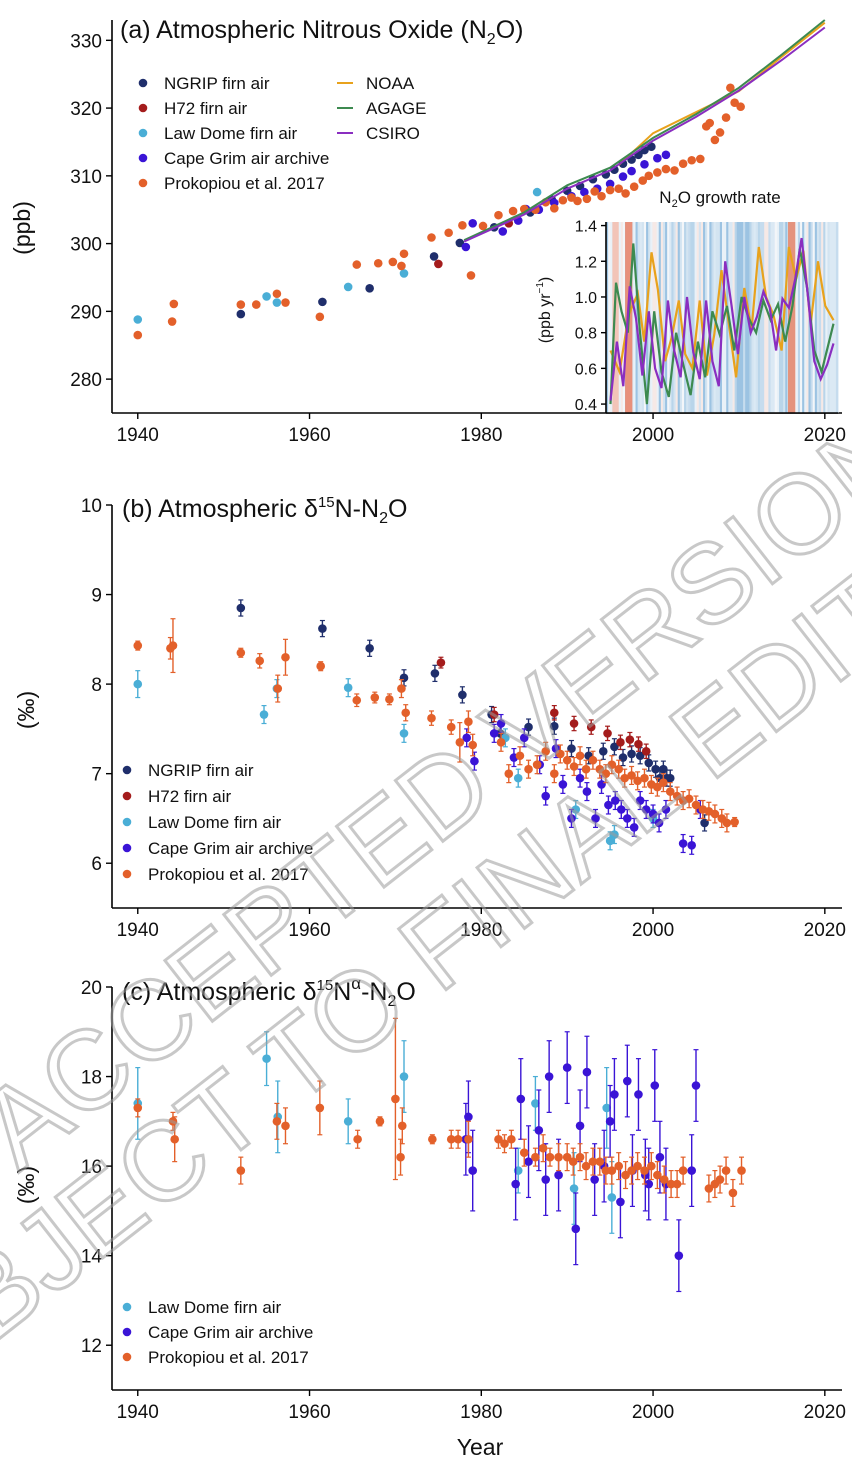 The height and width of the screenshot is (1463, 852). I want to click on x-tick-label: 2020, so click(825, 1412).